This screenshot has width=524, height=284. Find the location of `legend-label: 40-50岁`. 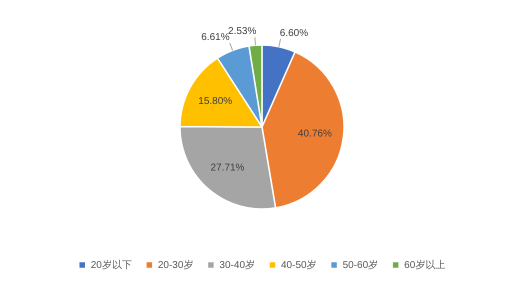

legend-label: 40-50岁 is located at coordinates (299, 264).